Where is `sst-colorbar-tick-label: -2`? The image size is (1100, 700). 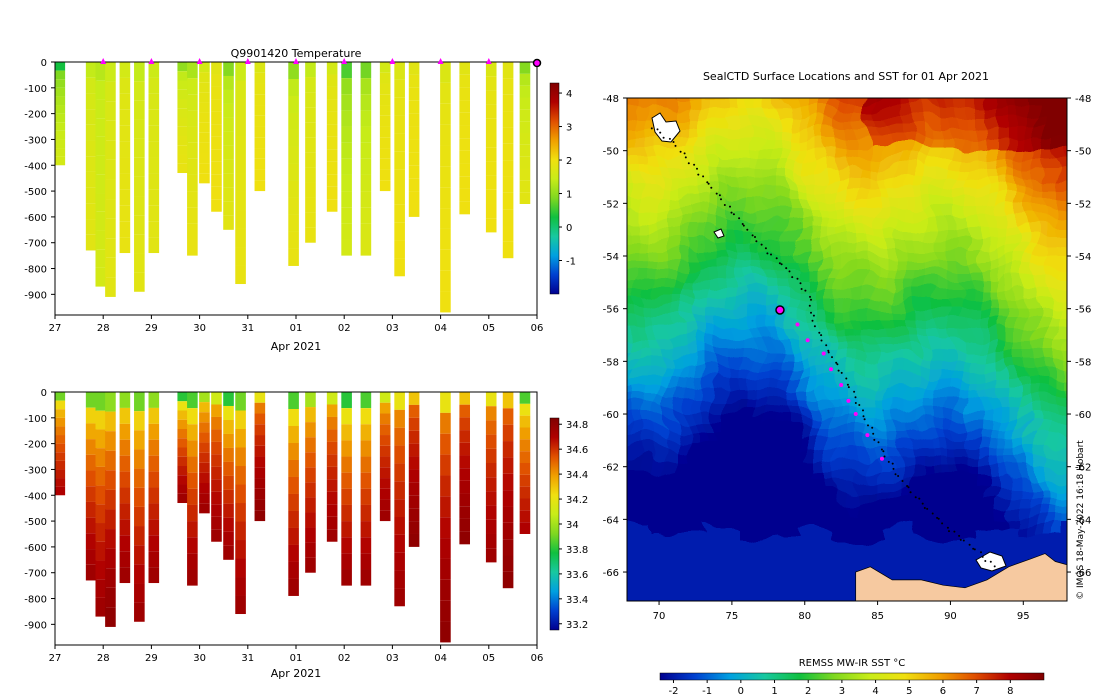
sst-colorbar-tick-label: -2 is located at coordinates (673, 691).